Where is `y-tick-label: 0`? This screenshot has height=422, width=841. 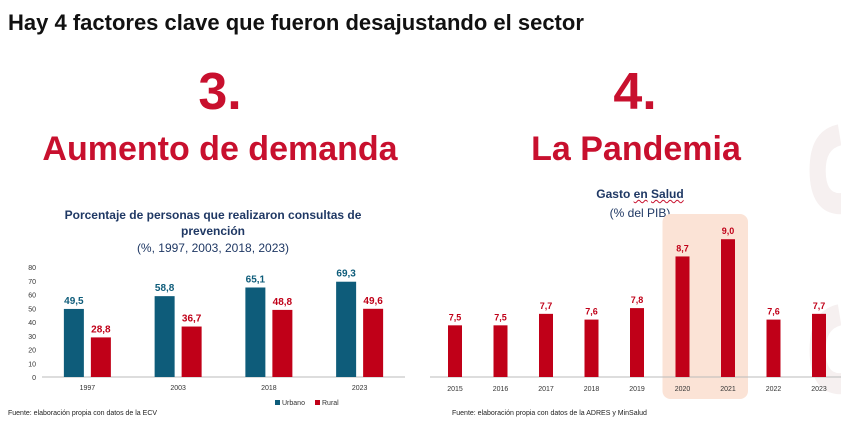
y-tick-label: 0 is located at coordinates (34, 378).